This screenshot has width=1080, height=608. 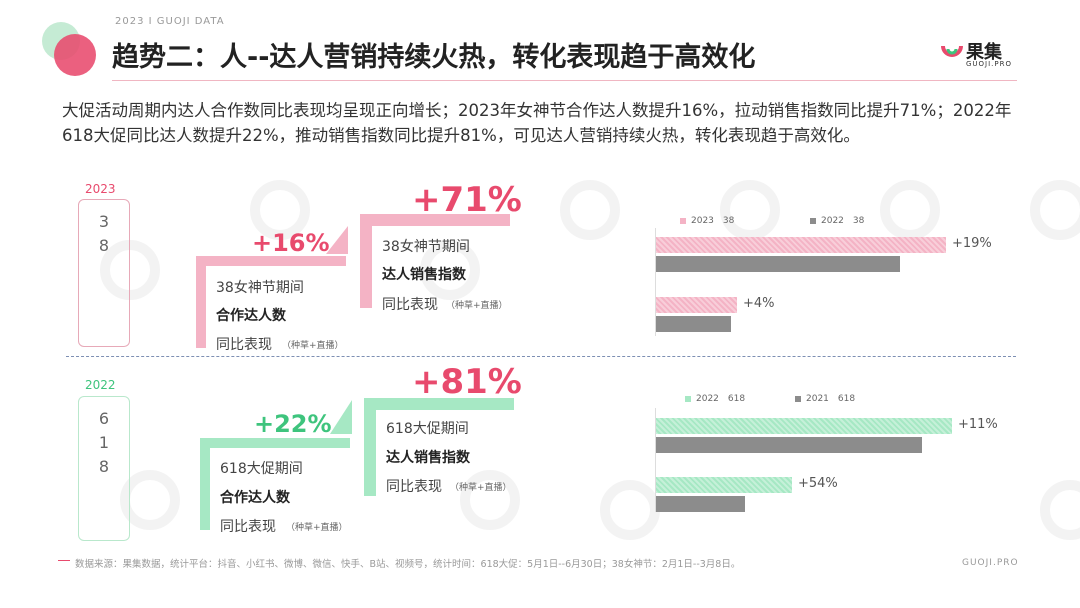 What do you see at coordinates (564, 80) in the screenshot?
I see `header-rule` at bounding box center [564, 80].